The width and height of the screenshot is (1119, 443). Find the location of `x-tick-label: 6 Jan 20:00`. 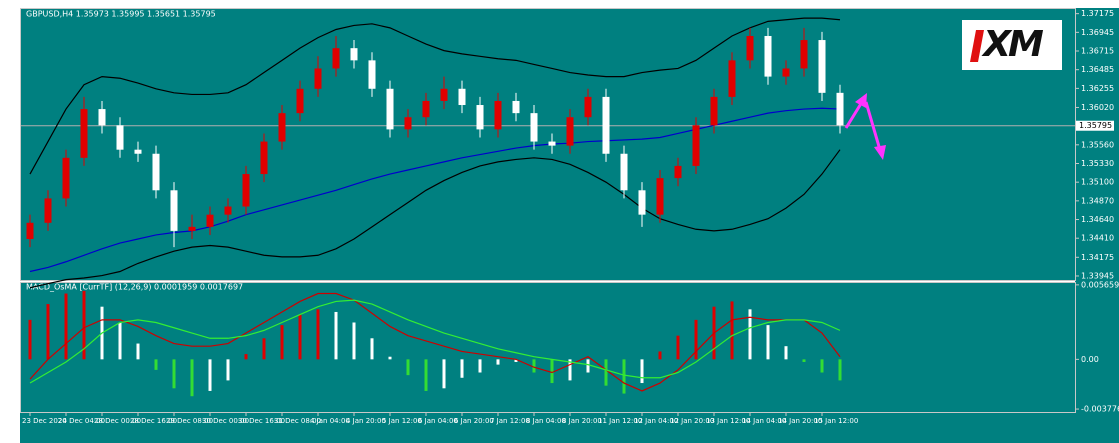

x-tick-label: 6 Jan 20:00 is located at coordinates (474, 421).